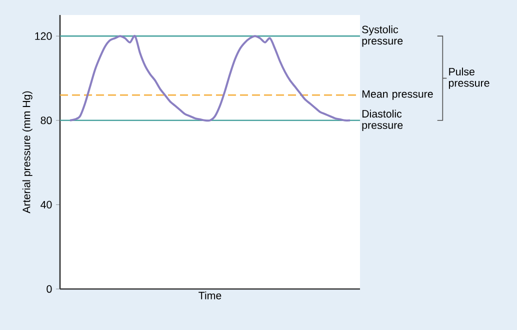 The height and width of the screenshot is (330, 517). I want to click on ref-line-label: Mean pressure, so click(397, 95).